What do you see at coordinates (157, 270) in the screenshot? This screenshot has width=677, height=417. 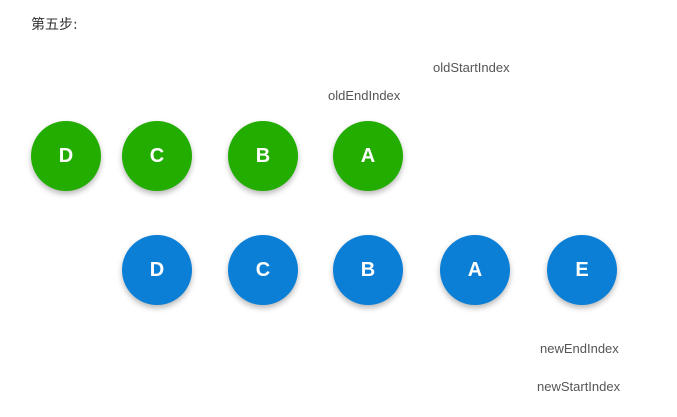 I see `new-node-1: D` at bounding box center [157, 270].